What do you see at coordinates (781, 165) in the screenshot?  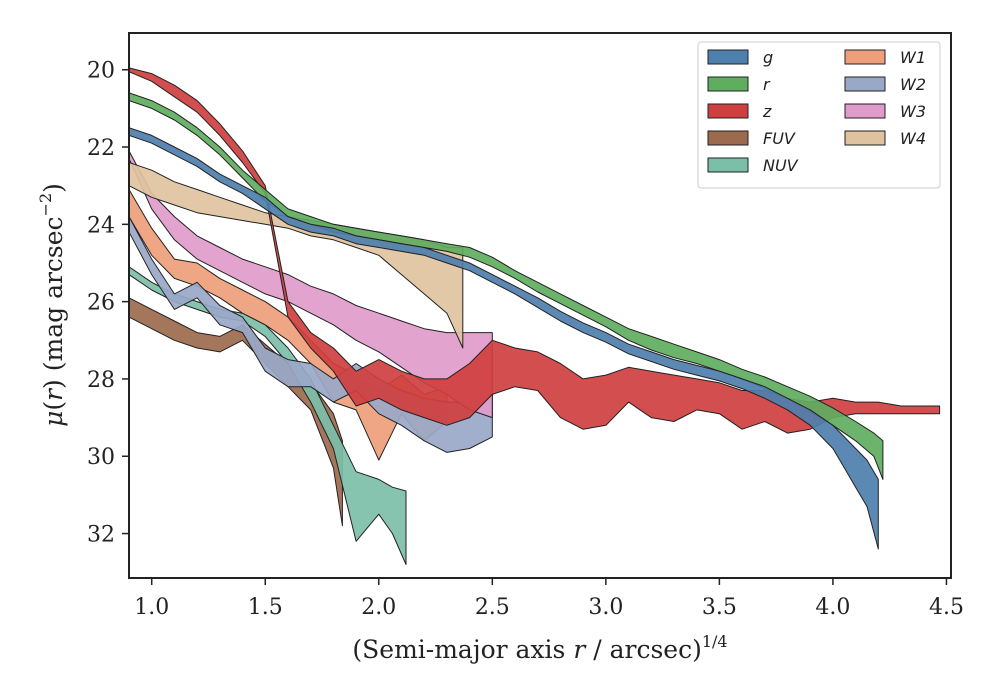 I see `legend-label-nuv: NUV` at bounding box center [781, 165].